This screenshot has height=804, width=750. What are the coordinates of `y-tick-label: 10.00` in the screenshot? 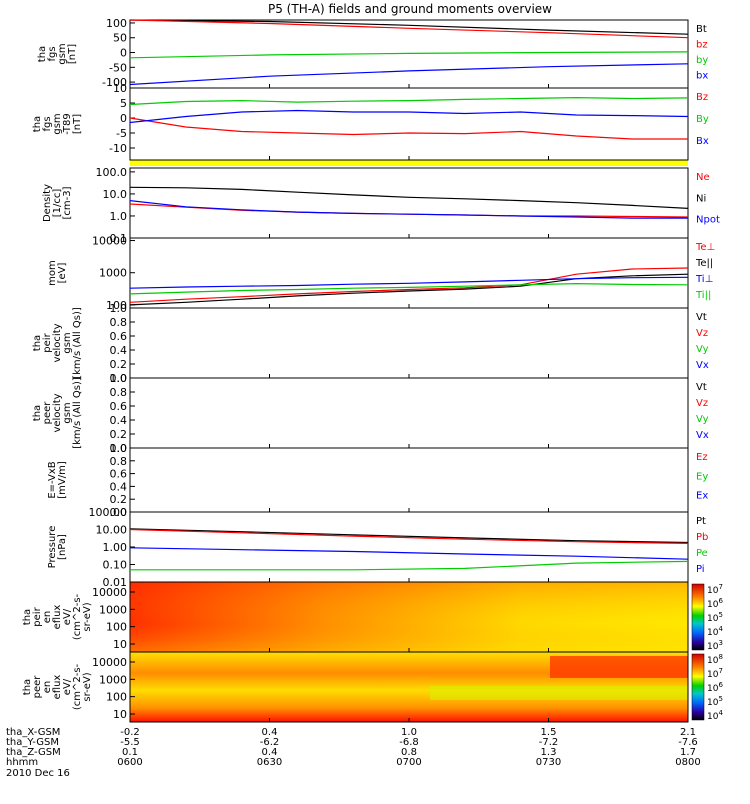 It's located at (112, 530).